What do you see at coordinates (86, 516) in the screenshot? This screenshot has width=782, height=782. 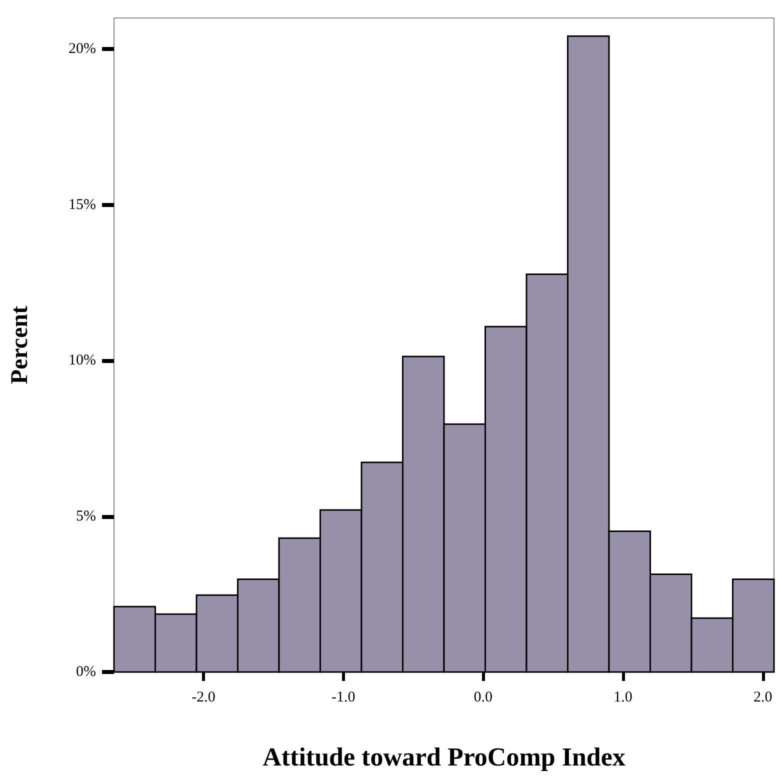 I see `y-tick-label: 5%` at bounding box center [86, 516].